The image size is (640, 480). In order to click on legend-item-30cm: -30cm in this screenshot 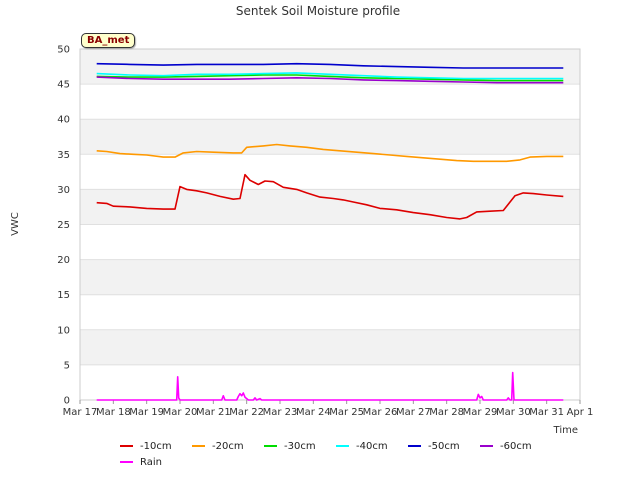, I will do `click(300, 446)`.